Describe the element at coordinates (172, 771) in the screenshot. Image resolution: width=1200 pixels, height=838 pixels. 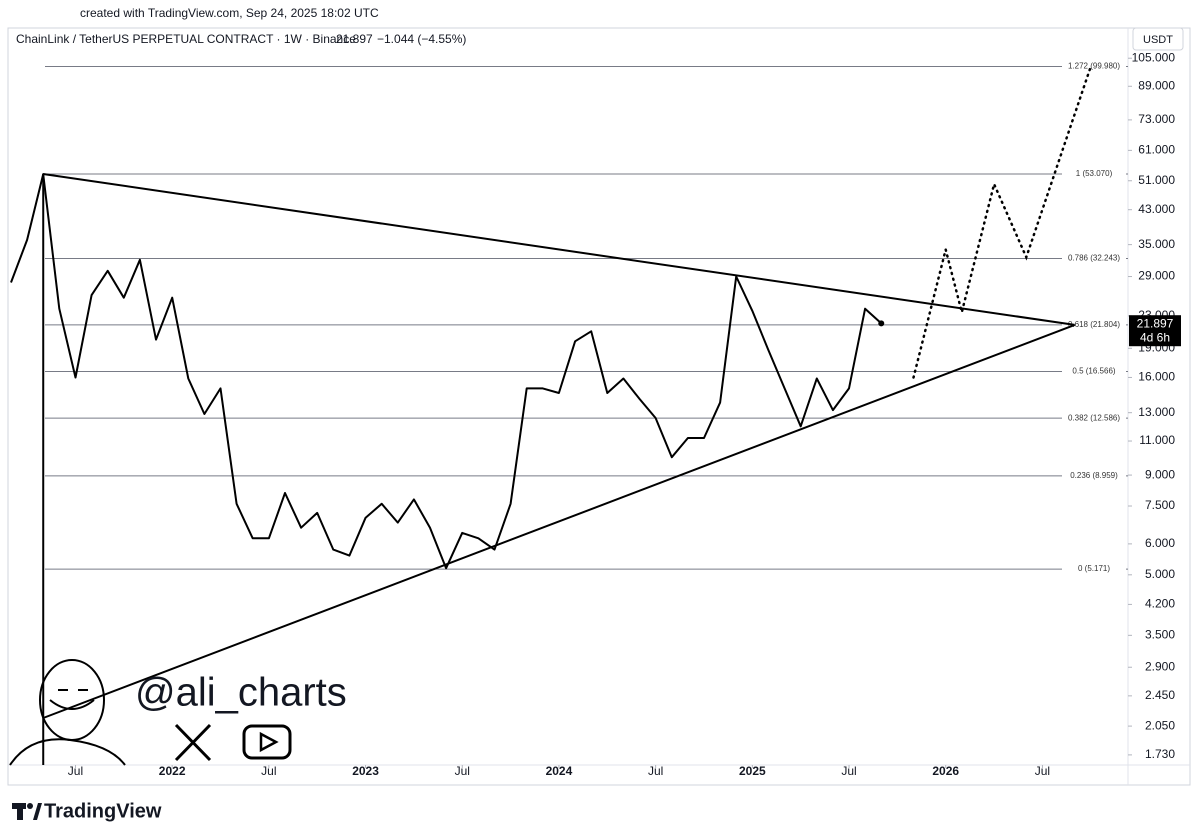
I see `x-tick-label: 2022` at that location.